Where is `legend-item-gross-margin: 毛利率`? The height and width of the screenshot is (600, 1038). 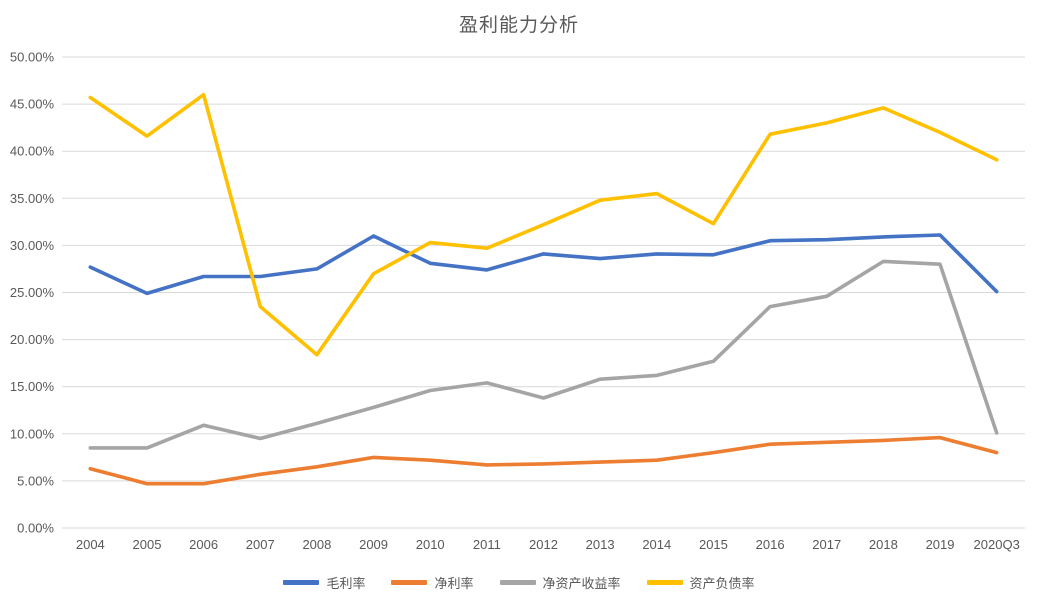
legend-item-gross-margin: 毛利率 is located at coordinates (324, 582).